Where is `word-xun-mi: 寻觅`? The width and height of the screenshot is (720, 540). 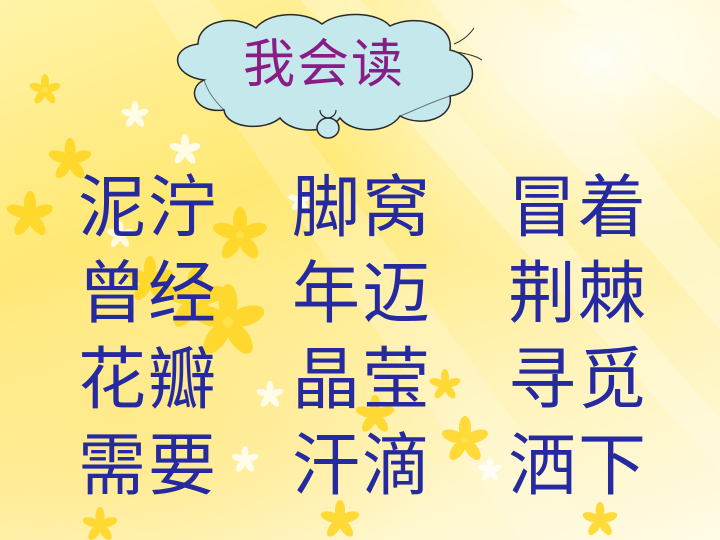 word-xun-mi: 寻觅 is located at coordinates (578, 380).